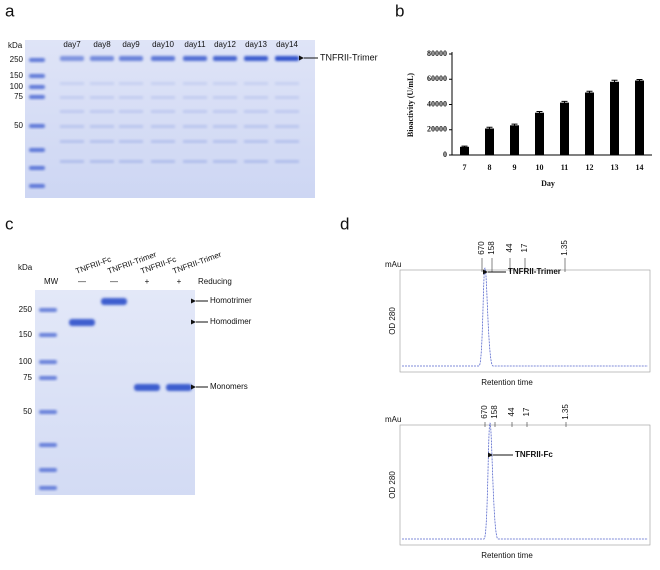 This screenshot has width=660, height=570. Describe the element at coordinates (565, 167) in the screenshot. I see `x-tick-label: 11` at that location.